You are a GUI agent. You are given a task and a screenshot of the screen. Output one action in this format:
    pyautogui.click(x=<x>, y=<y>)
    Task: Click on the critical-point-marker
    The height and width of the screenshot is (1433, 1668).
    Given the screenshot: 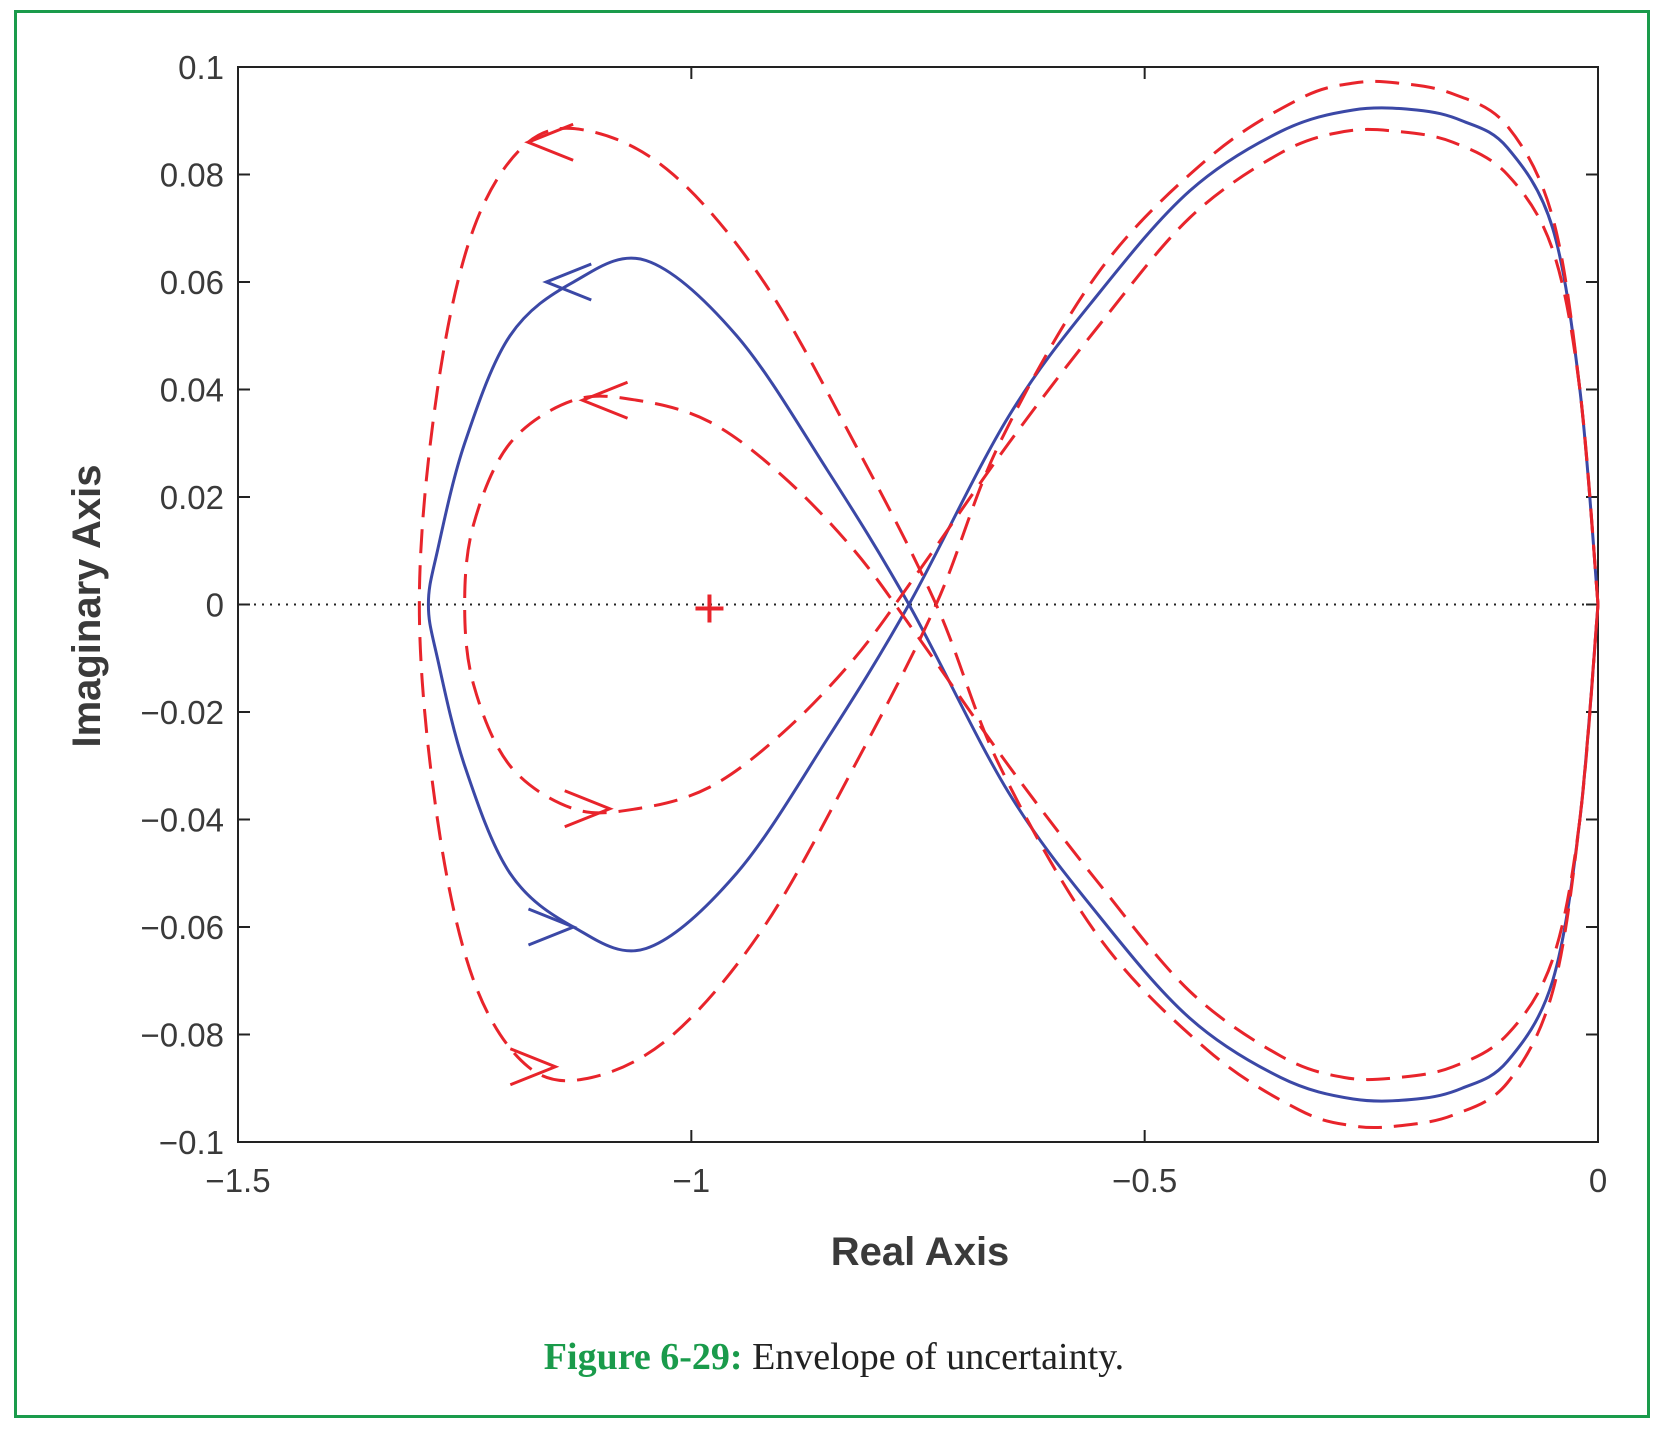 What is the action you would take?
    pyautogui.click(x=709, y=608)
    